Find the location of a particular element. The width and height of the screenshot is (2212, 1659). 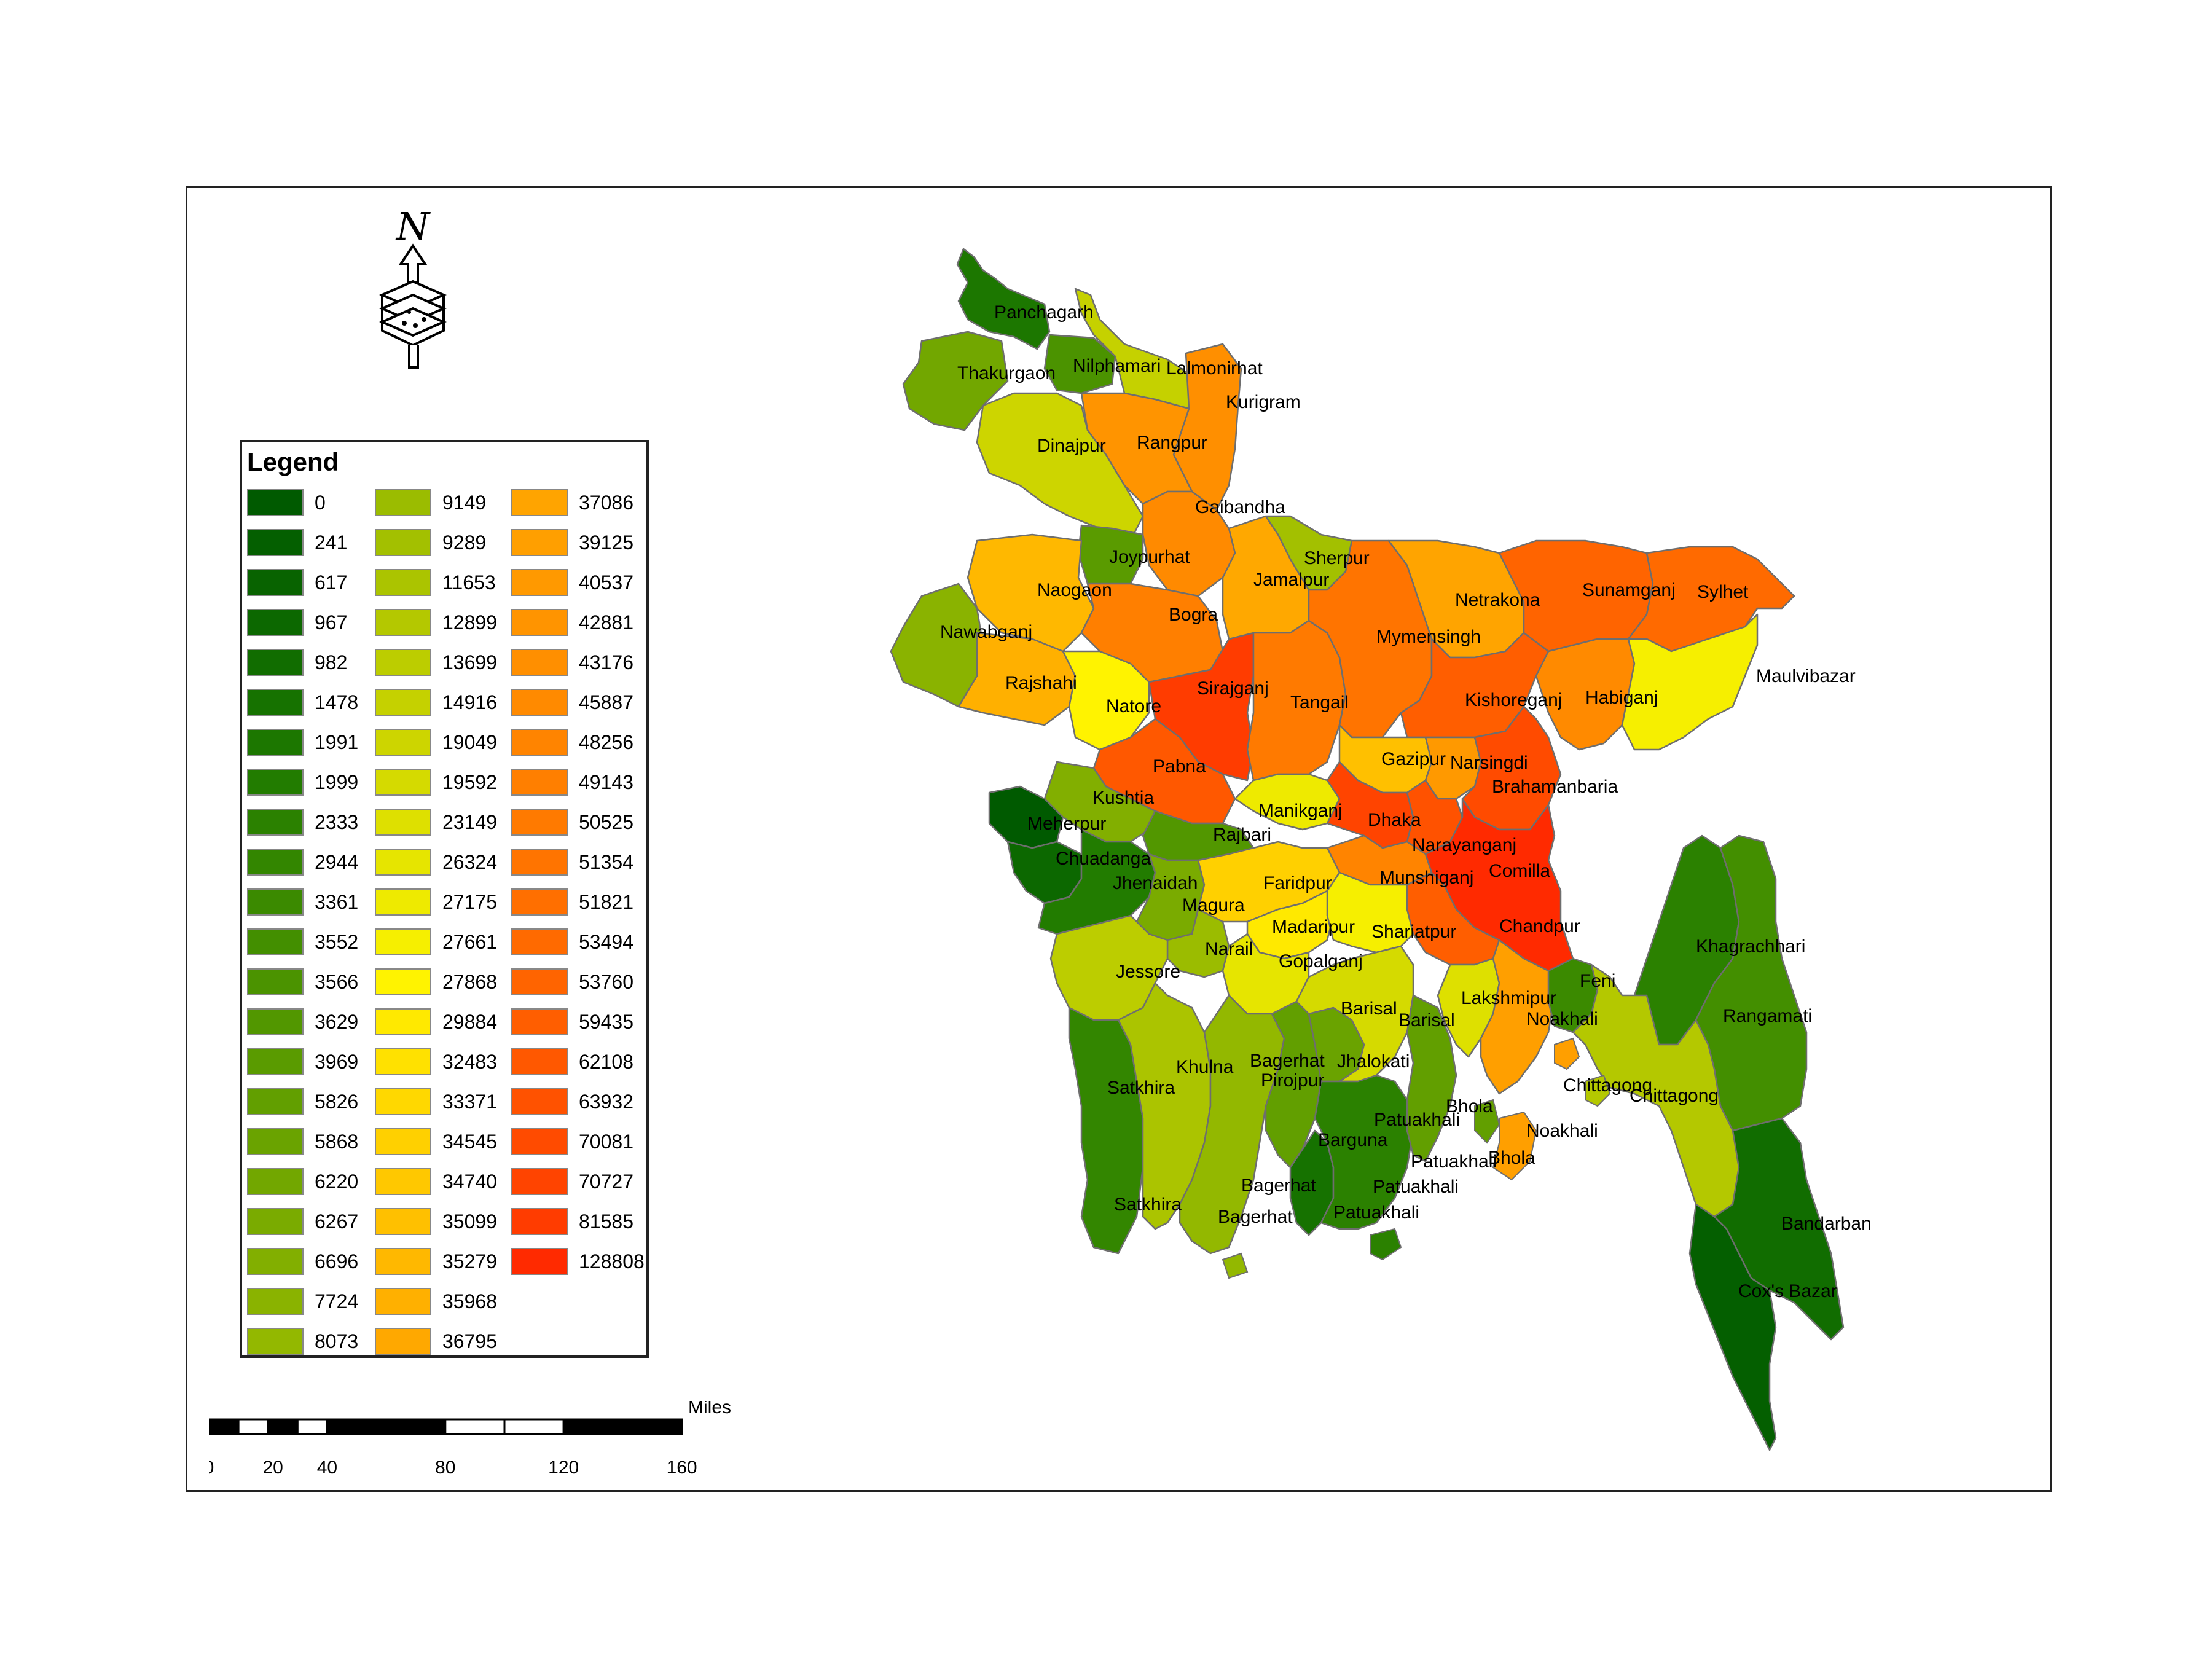

legend-item: 6220 is located at coordinates (302, 1181).